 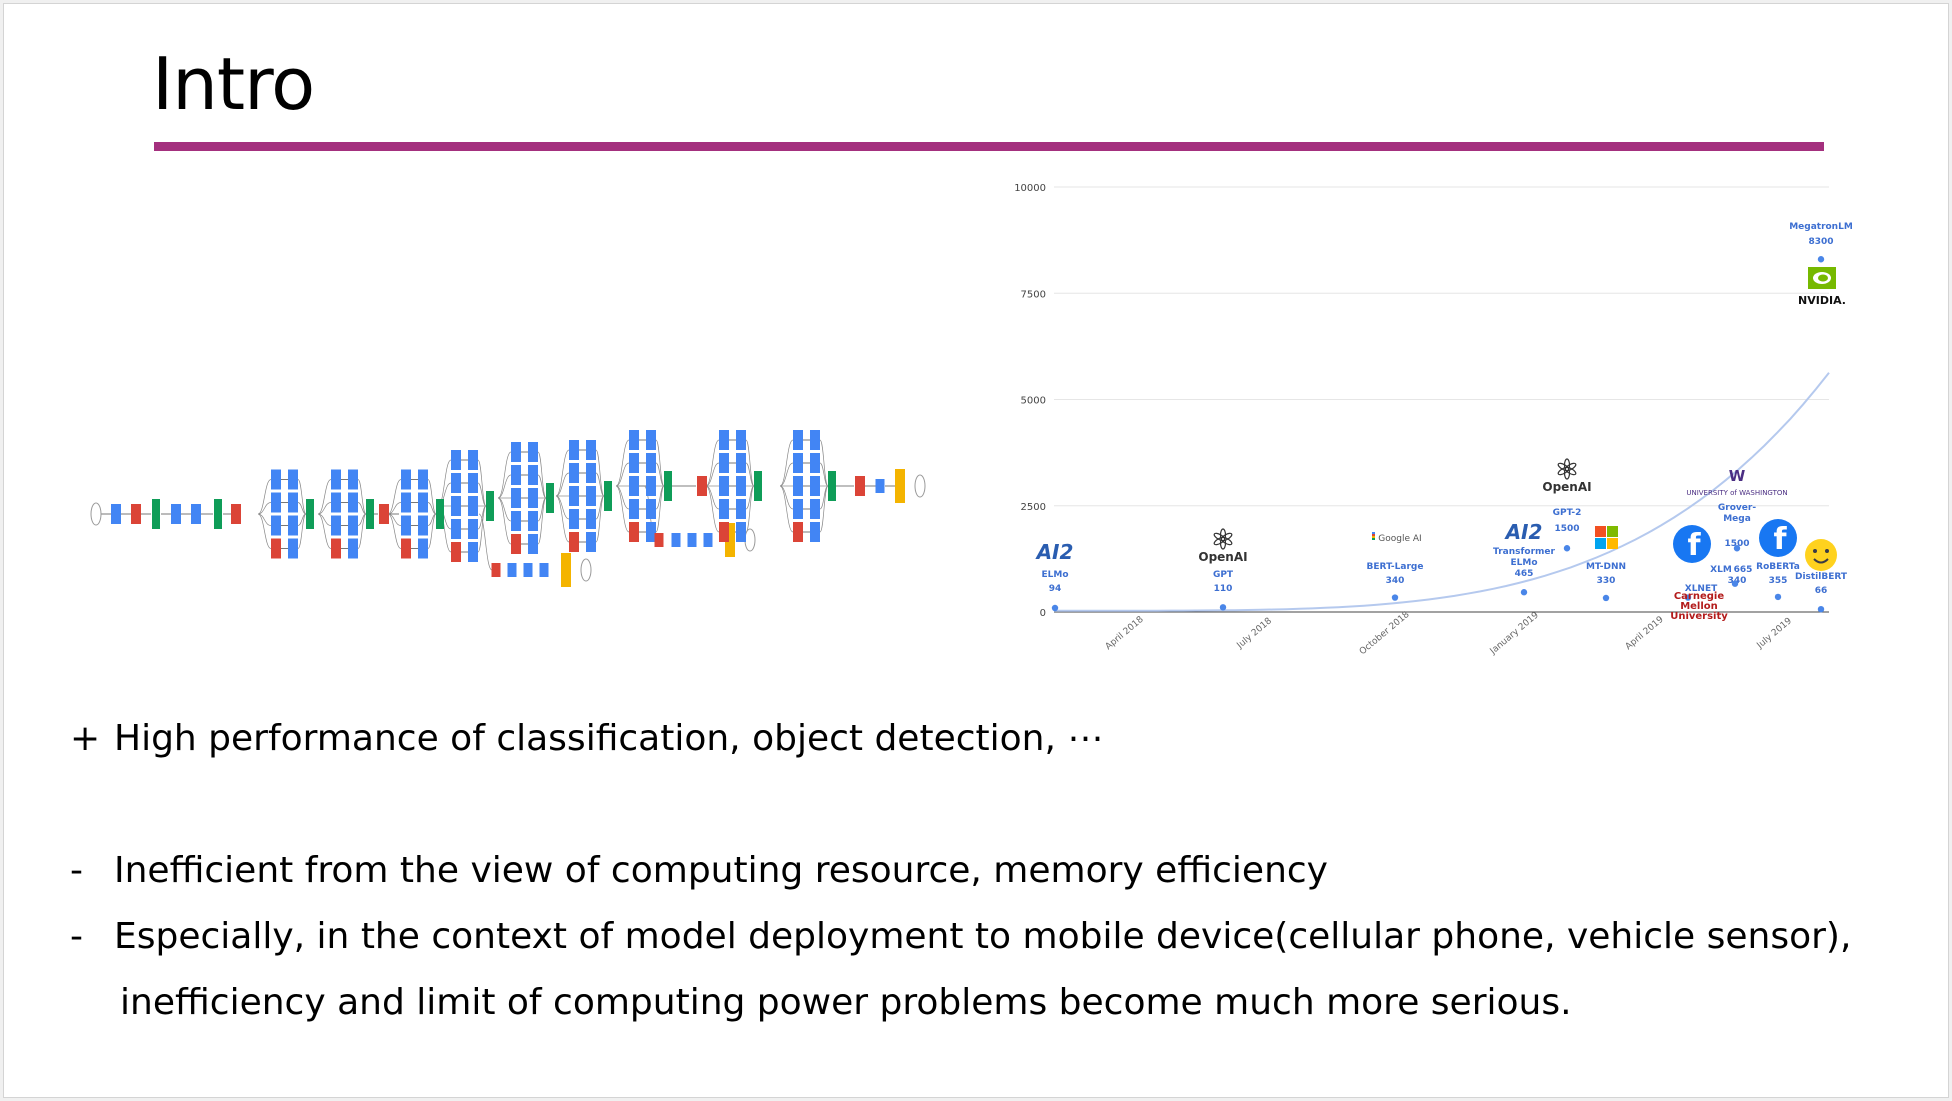 I want to click on y-tick-label: 7500, so click(x=1033, y=294).